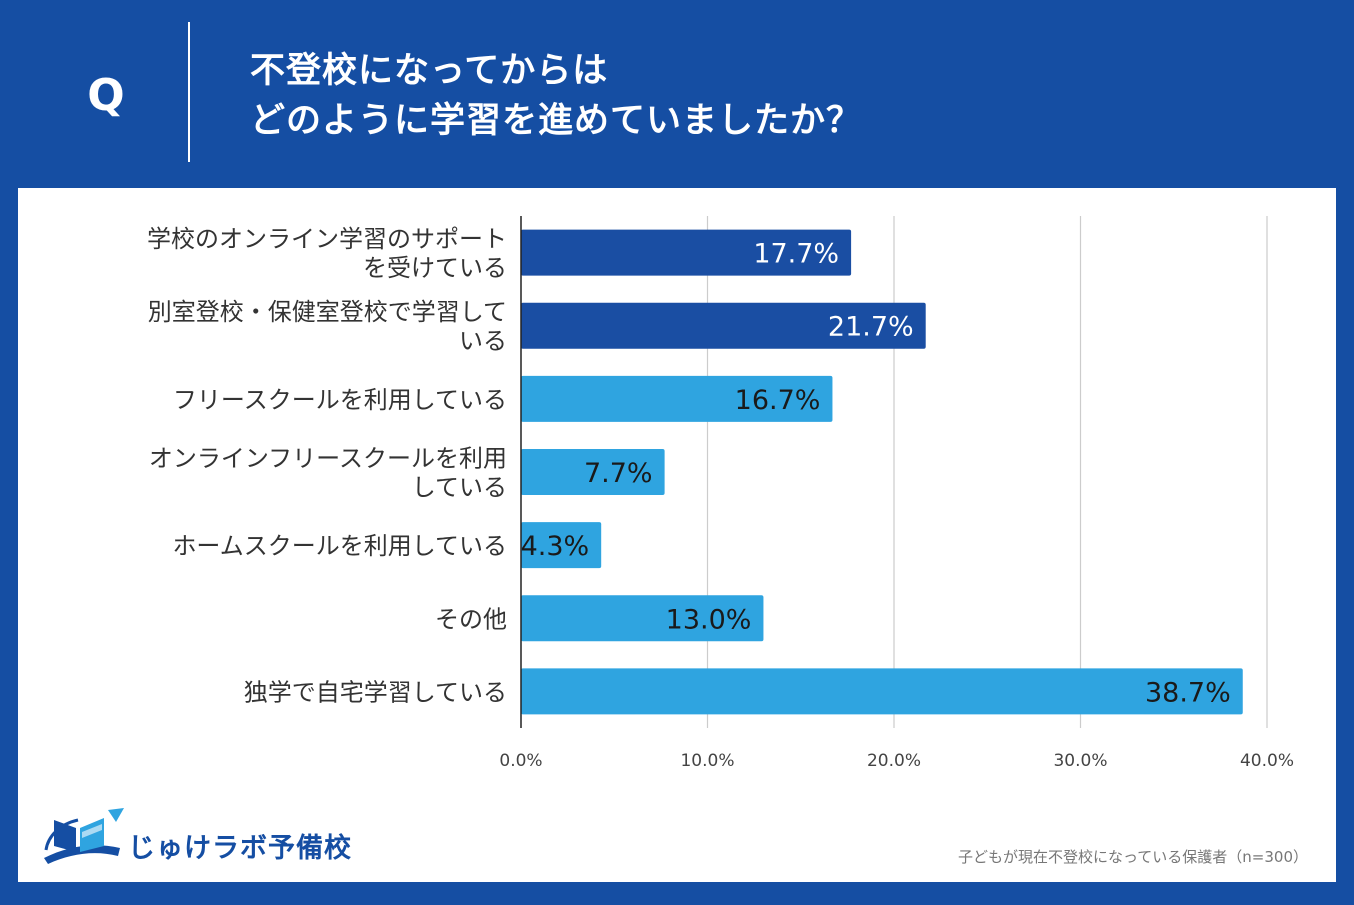 This screenshot has height=905, width=1354. Describe the element at coordinates (1133, 857) in the screenshot. I see `footnote: 子どもが現在不登校になっている保護者（n=300）` at that location.